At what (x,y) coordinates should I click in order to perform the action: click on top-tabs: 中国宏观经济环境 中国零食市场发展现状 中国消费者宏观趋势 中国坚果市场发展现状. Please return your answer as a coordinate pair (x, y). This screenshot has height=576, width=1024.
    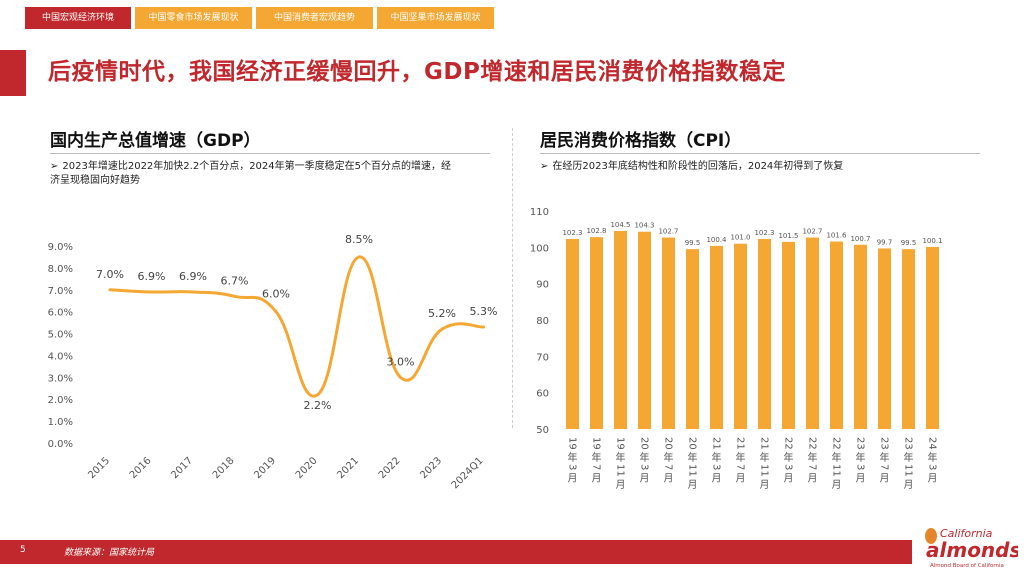
    Looking at the image, I should click on (259, 18).